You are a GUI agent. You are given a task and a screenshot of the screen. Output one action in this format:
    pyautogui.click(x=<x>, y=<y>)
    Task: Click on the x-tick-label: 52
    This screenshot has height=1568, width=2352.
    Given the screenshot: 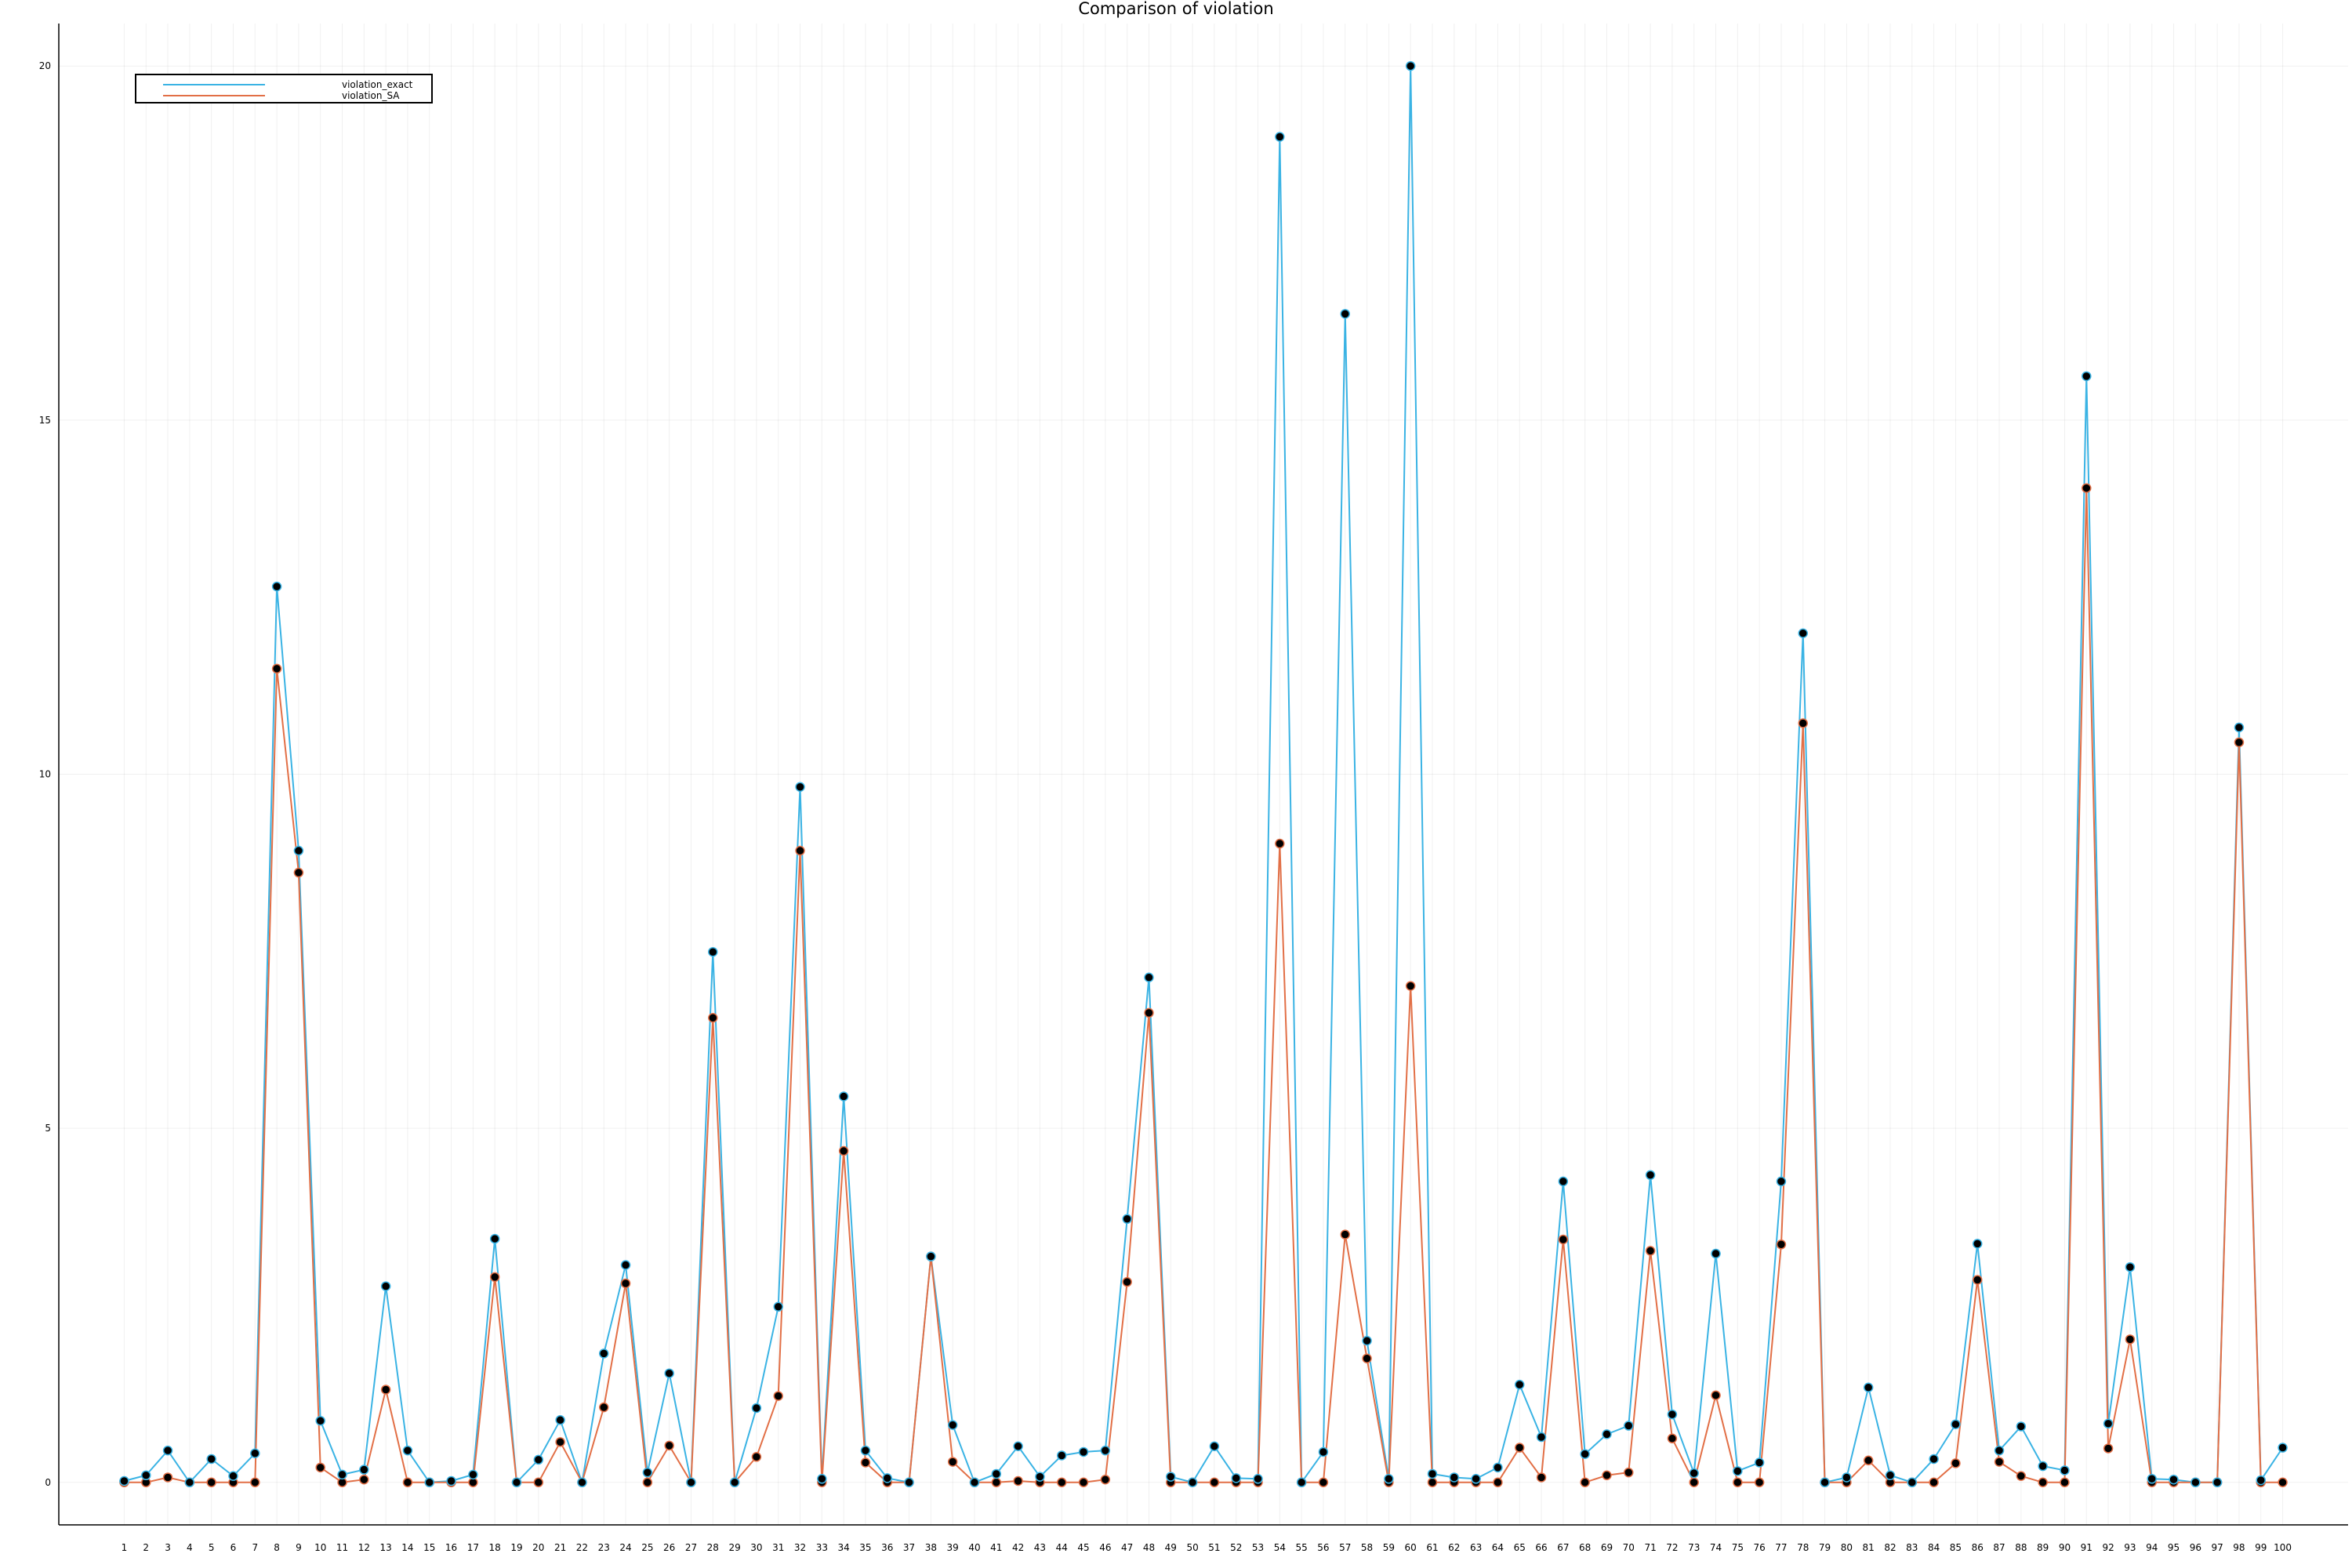 What is the action you would take?
    pyautogui.click(x=1236, y=1547)
    